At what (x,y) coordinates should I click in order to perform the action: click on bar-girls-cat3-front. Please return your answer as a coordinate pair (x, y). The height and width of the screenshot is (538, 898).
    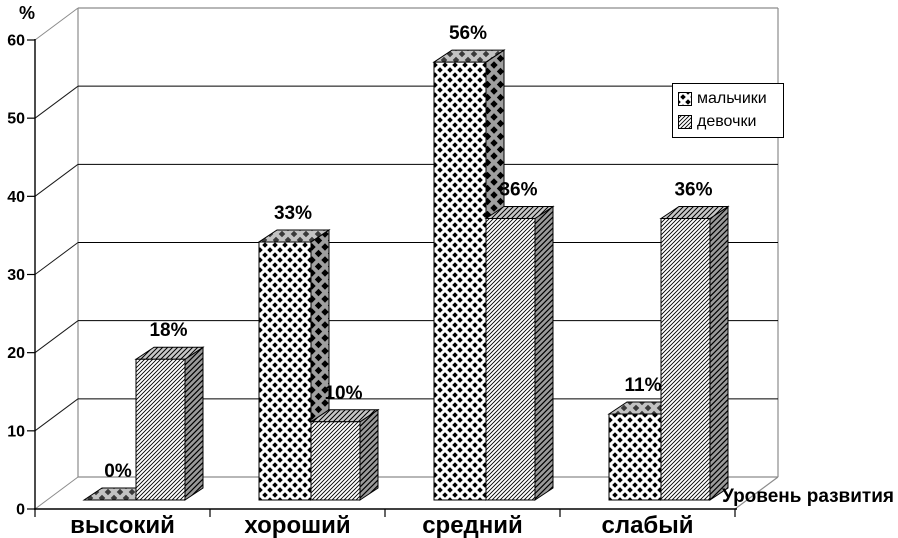
    Looking at the image, I should click on (685, 359).